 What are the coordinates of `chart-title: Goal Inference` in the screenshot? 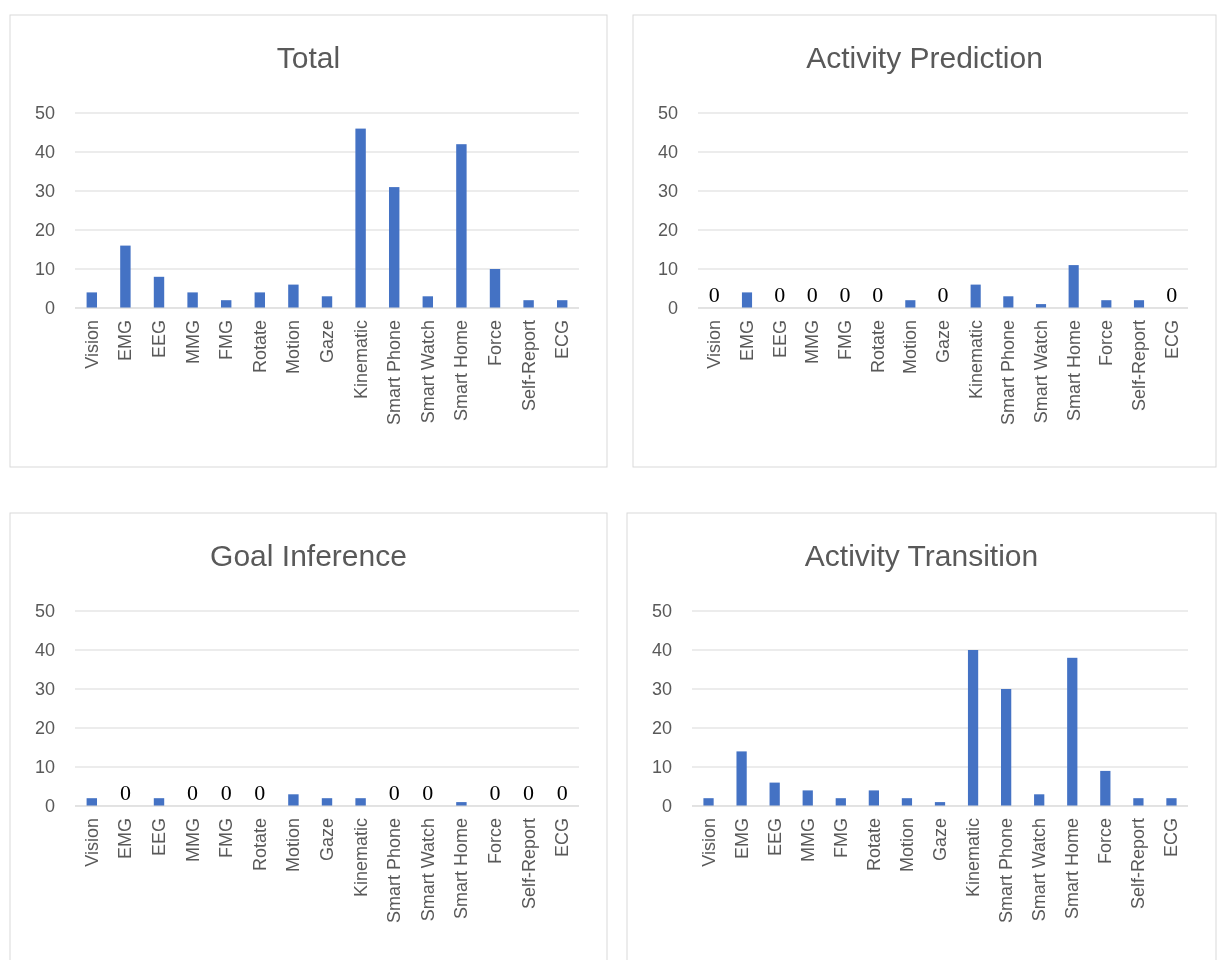 It's located at (308, 555).